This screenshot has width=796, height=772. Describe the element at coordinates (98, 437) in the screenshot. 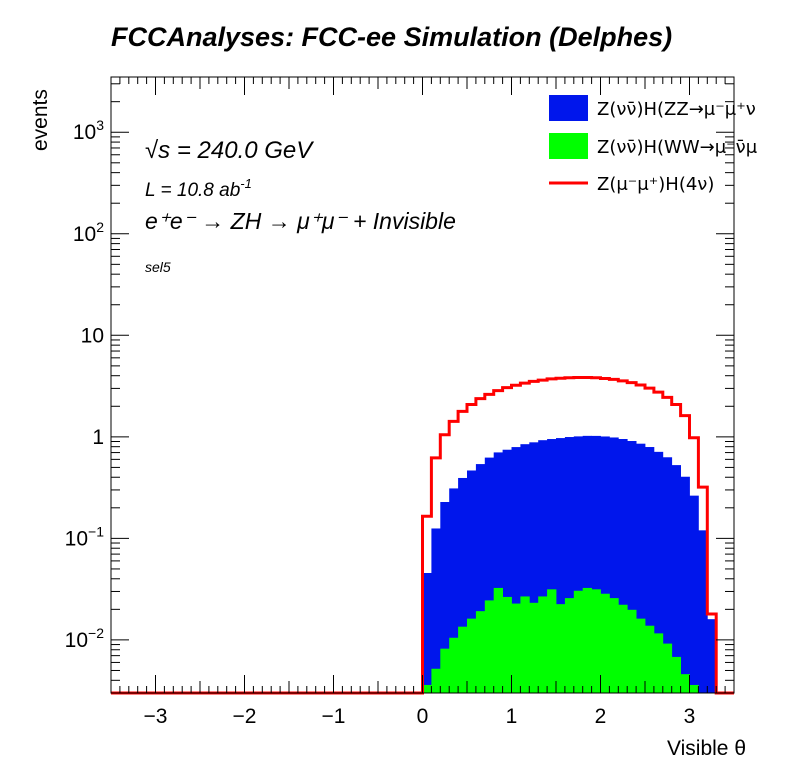

I see `y-tick-base: 1` at that location.